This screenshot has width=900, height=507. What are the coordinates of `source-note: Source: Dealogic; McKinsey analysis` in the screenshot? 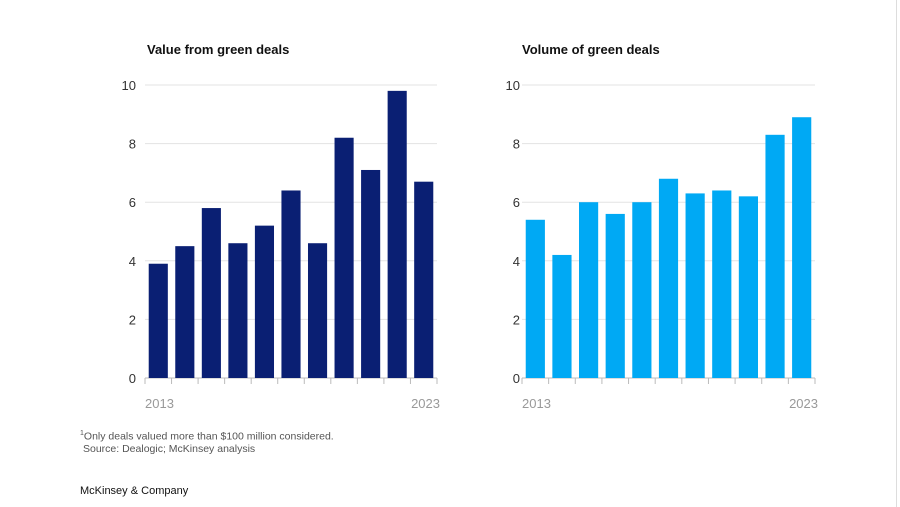 It's located at (169, 449).